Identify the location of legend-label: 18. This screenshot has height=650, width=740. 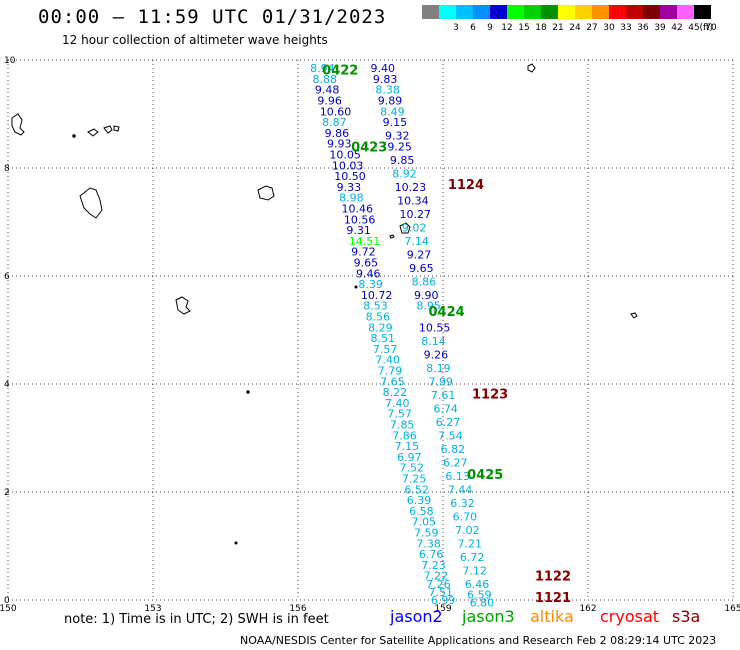
(541, 28).